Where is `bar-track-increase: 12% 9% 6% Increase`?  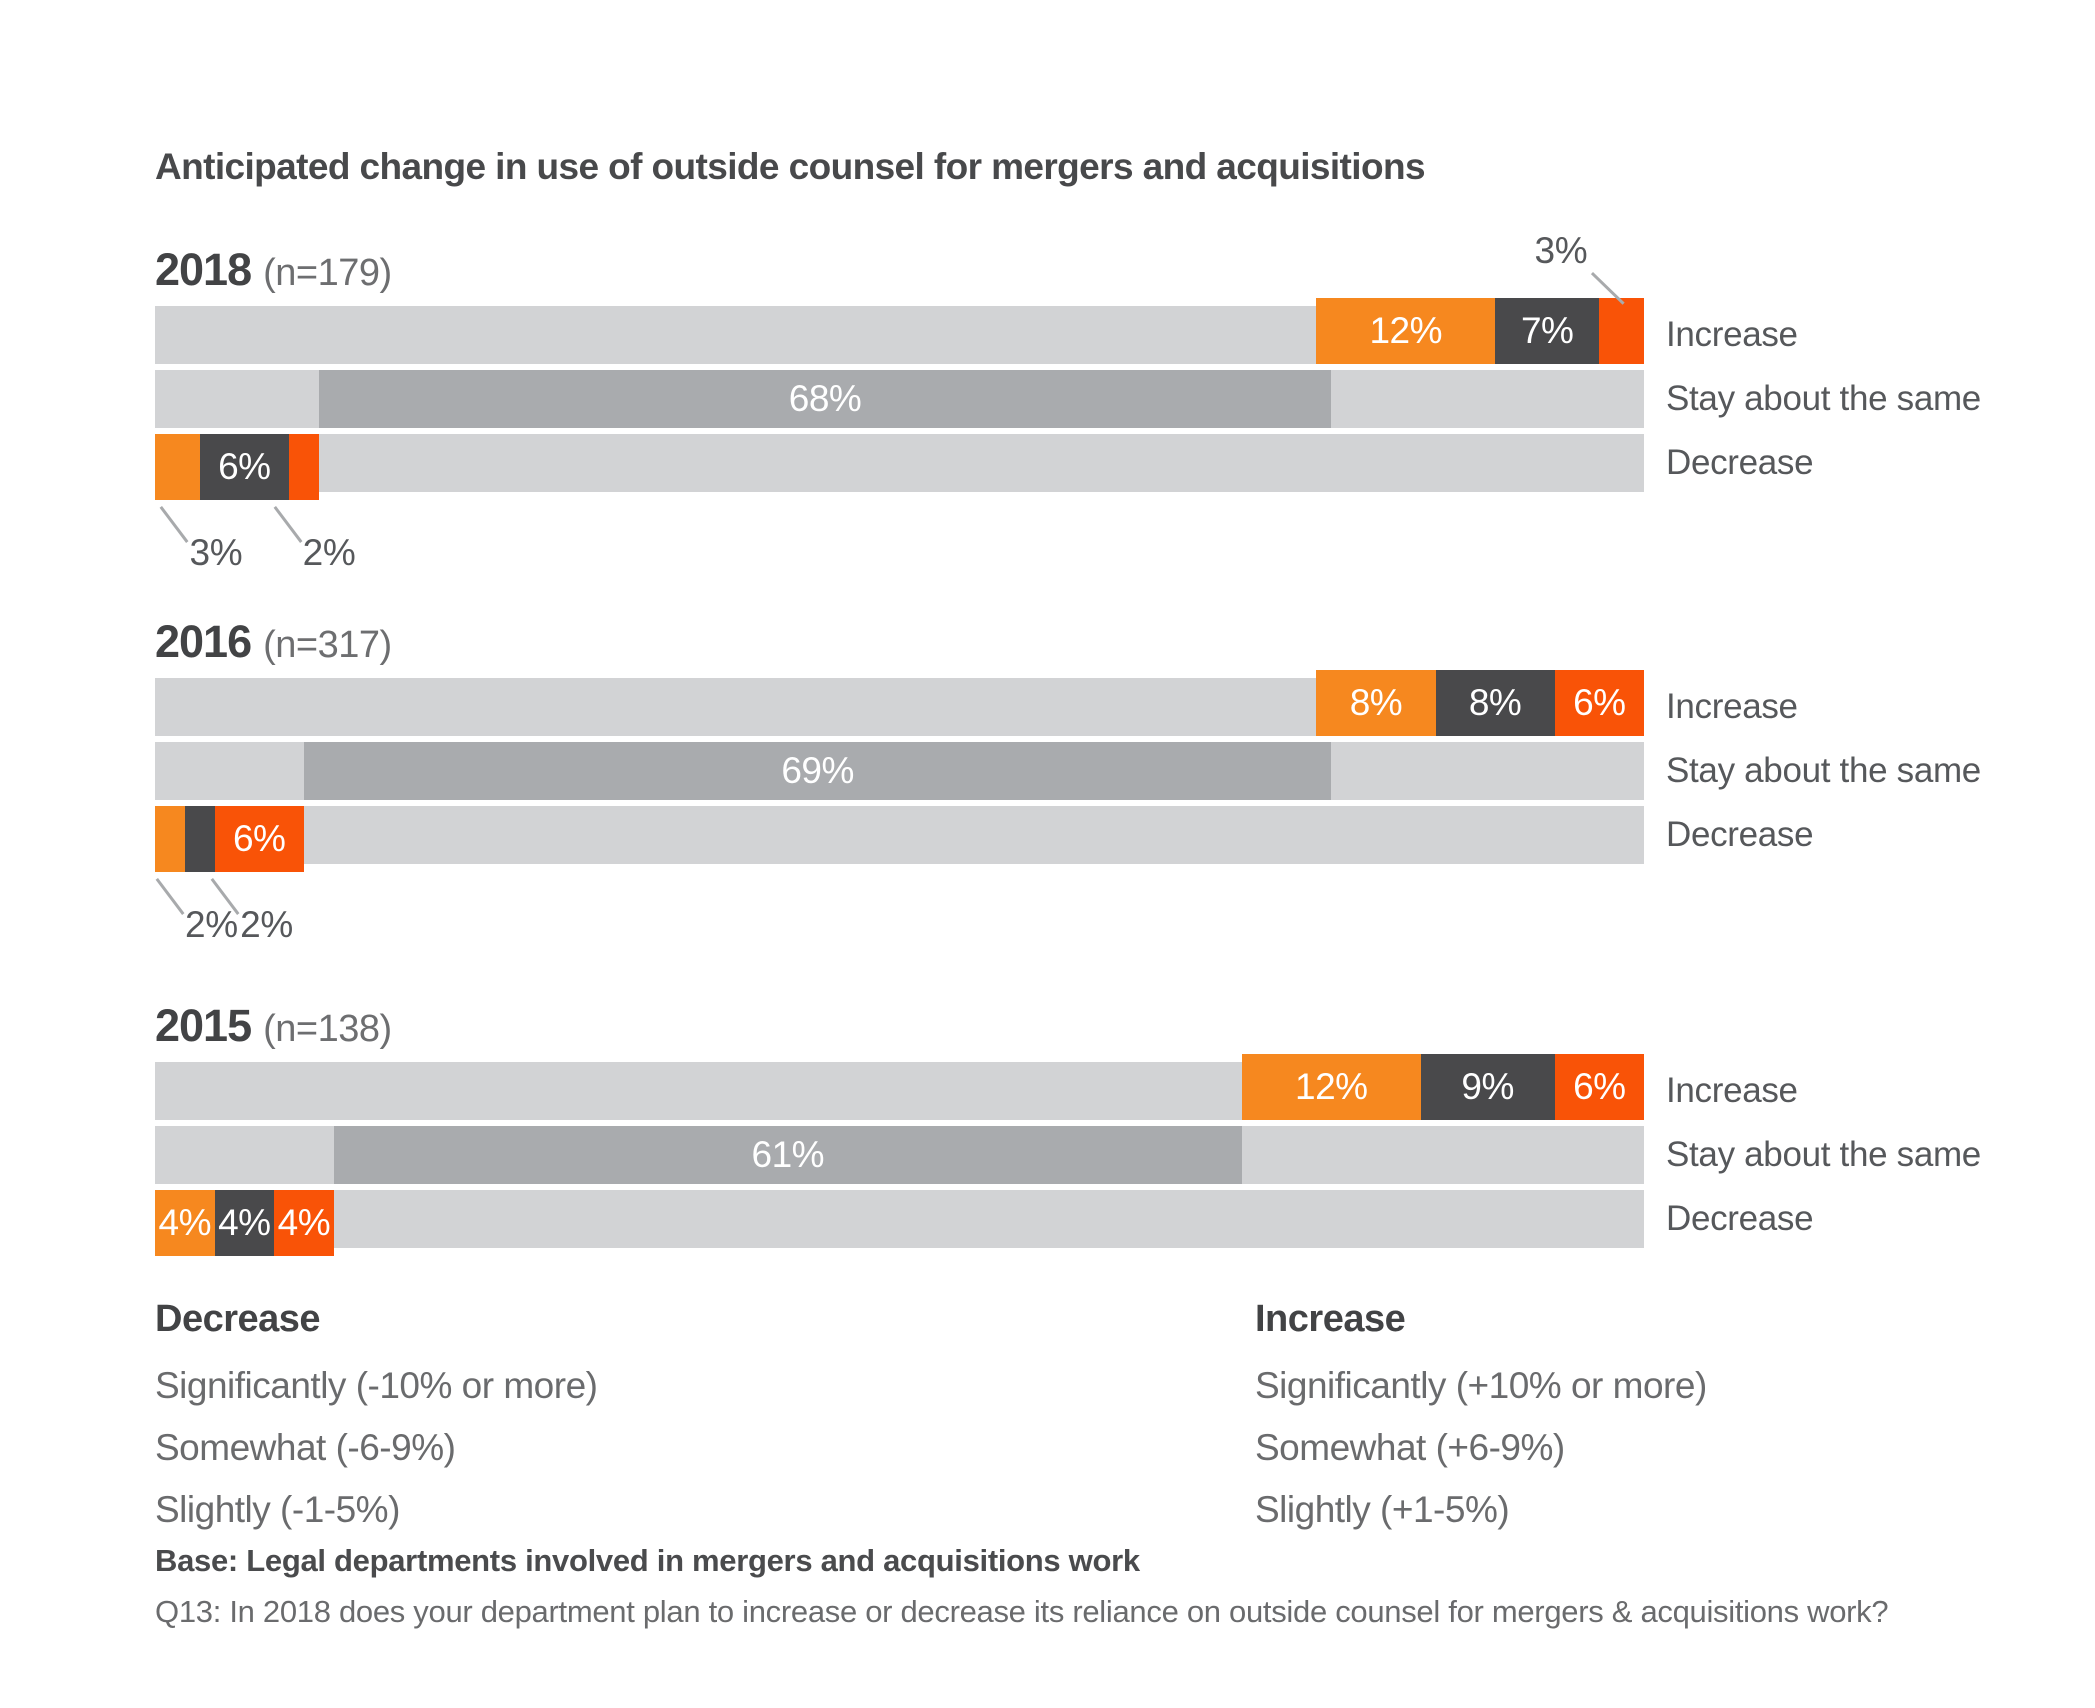
bar-track-increase: 12% 9% 6% Increase is located at coordinates (976, 1087).